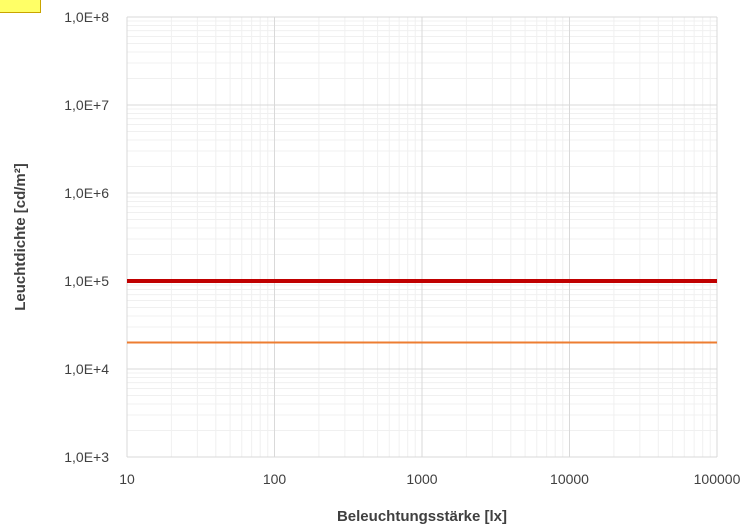 The image size is (749, 532). I want to click on y-tick-labels: 1,0E+3 1,0E+4 1,0E+5 1,0E+6 1,0E+7 1,0E+8, so click(86, 237).